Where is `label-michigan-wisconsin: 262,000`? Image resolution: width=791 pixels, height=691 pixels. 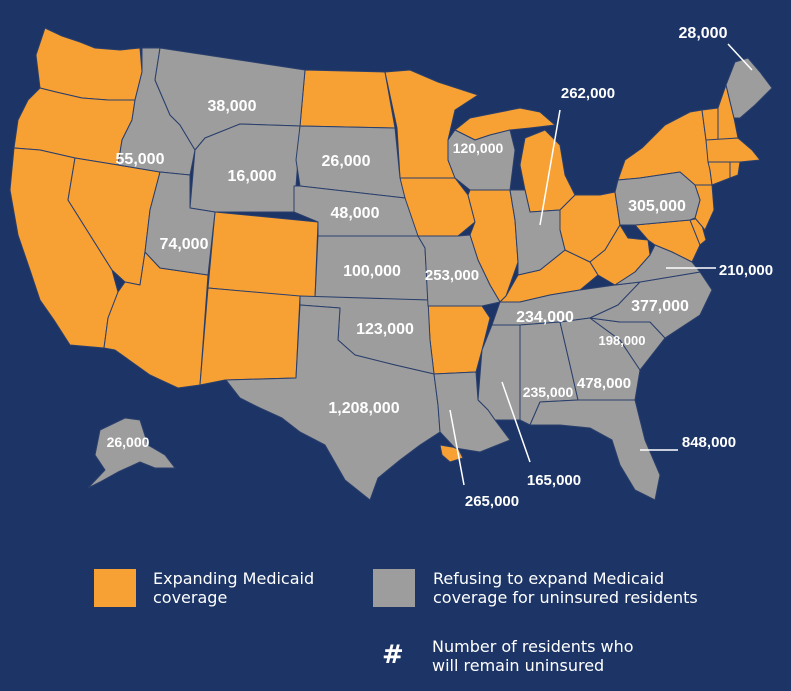
label-michigan-wisconsin: 262,000 is located at coordinates (588, 93).